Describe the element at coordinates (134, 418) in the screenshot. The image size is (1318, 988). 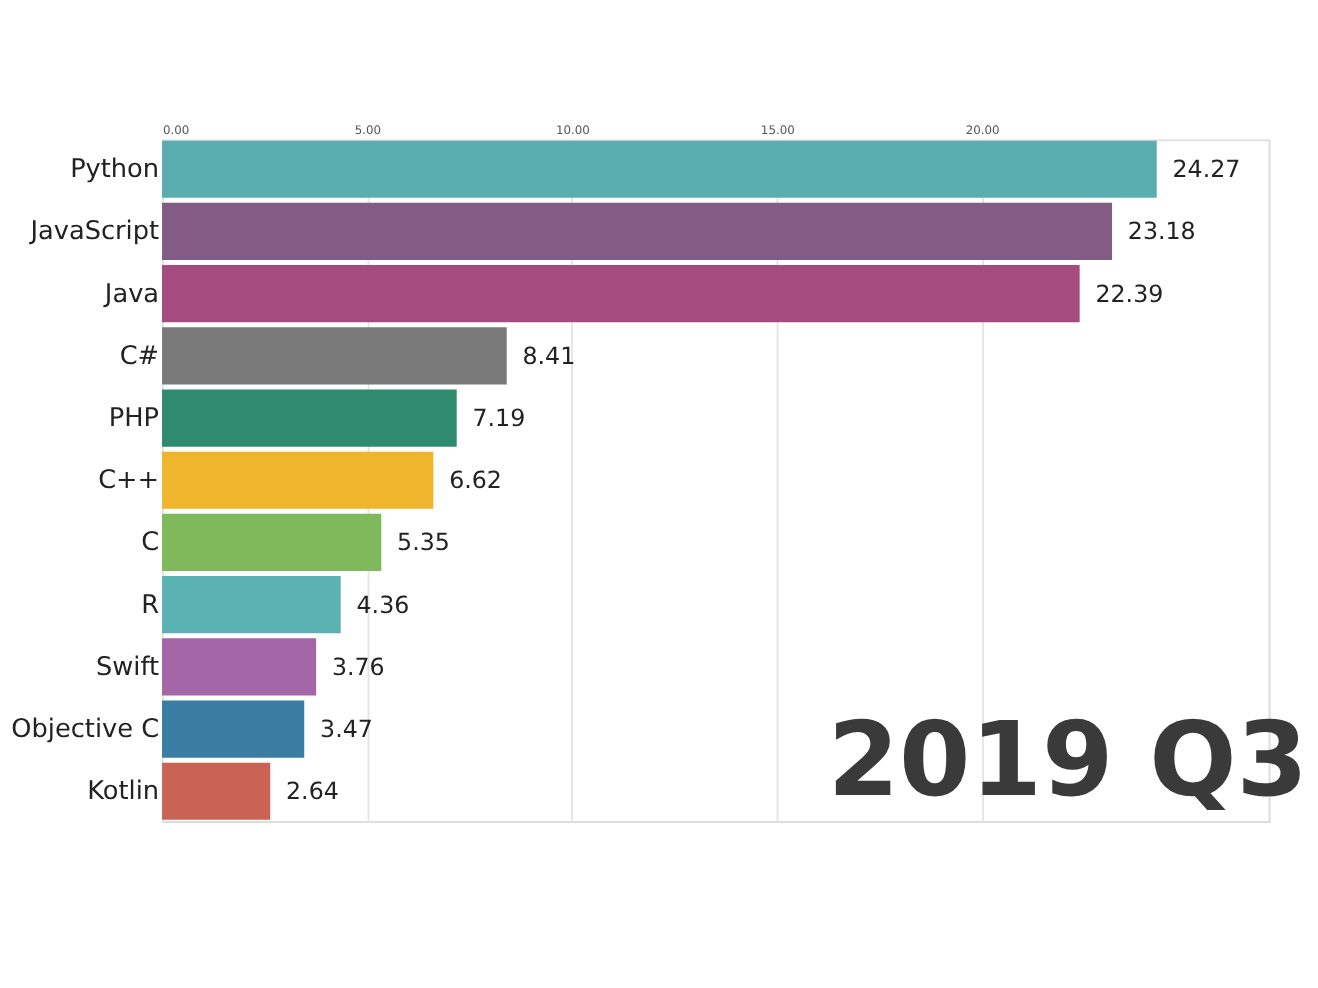
I see `y-tick-label: PHP` at that location.